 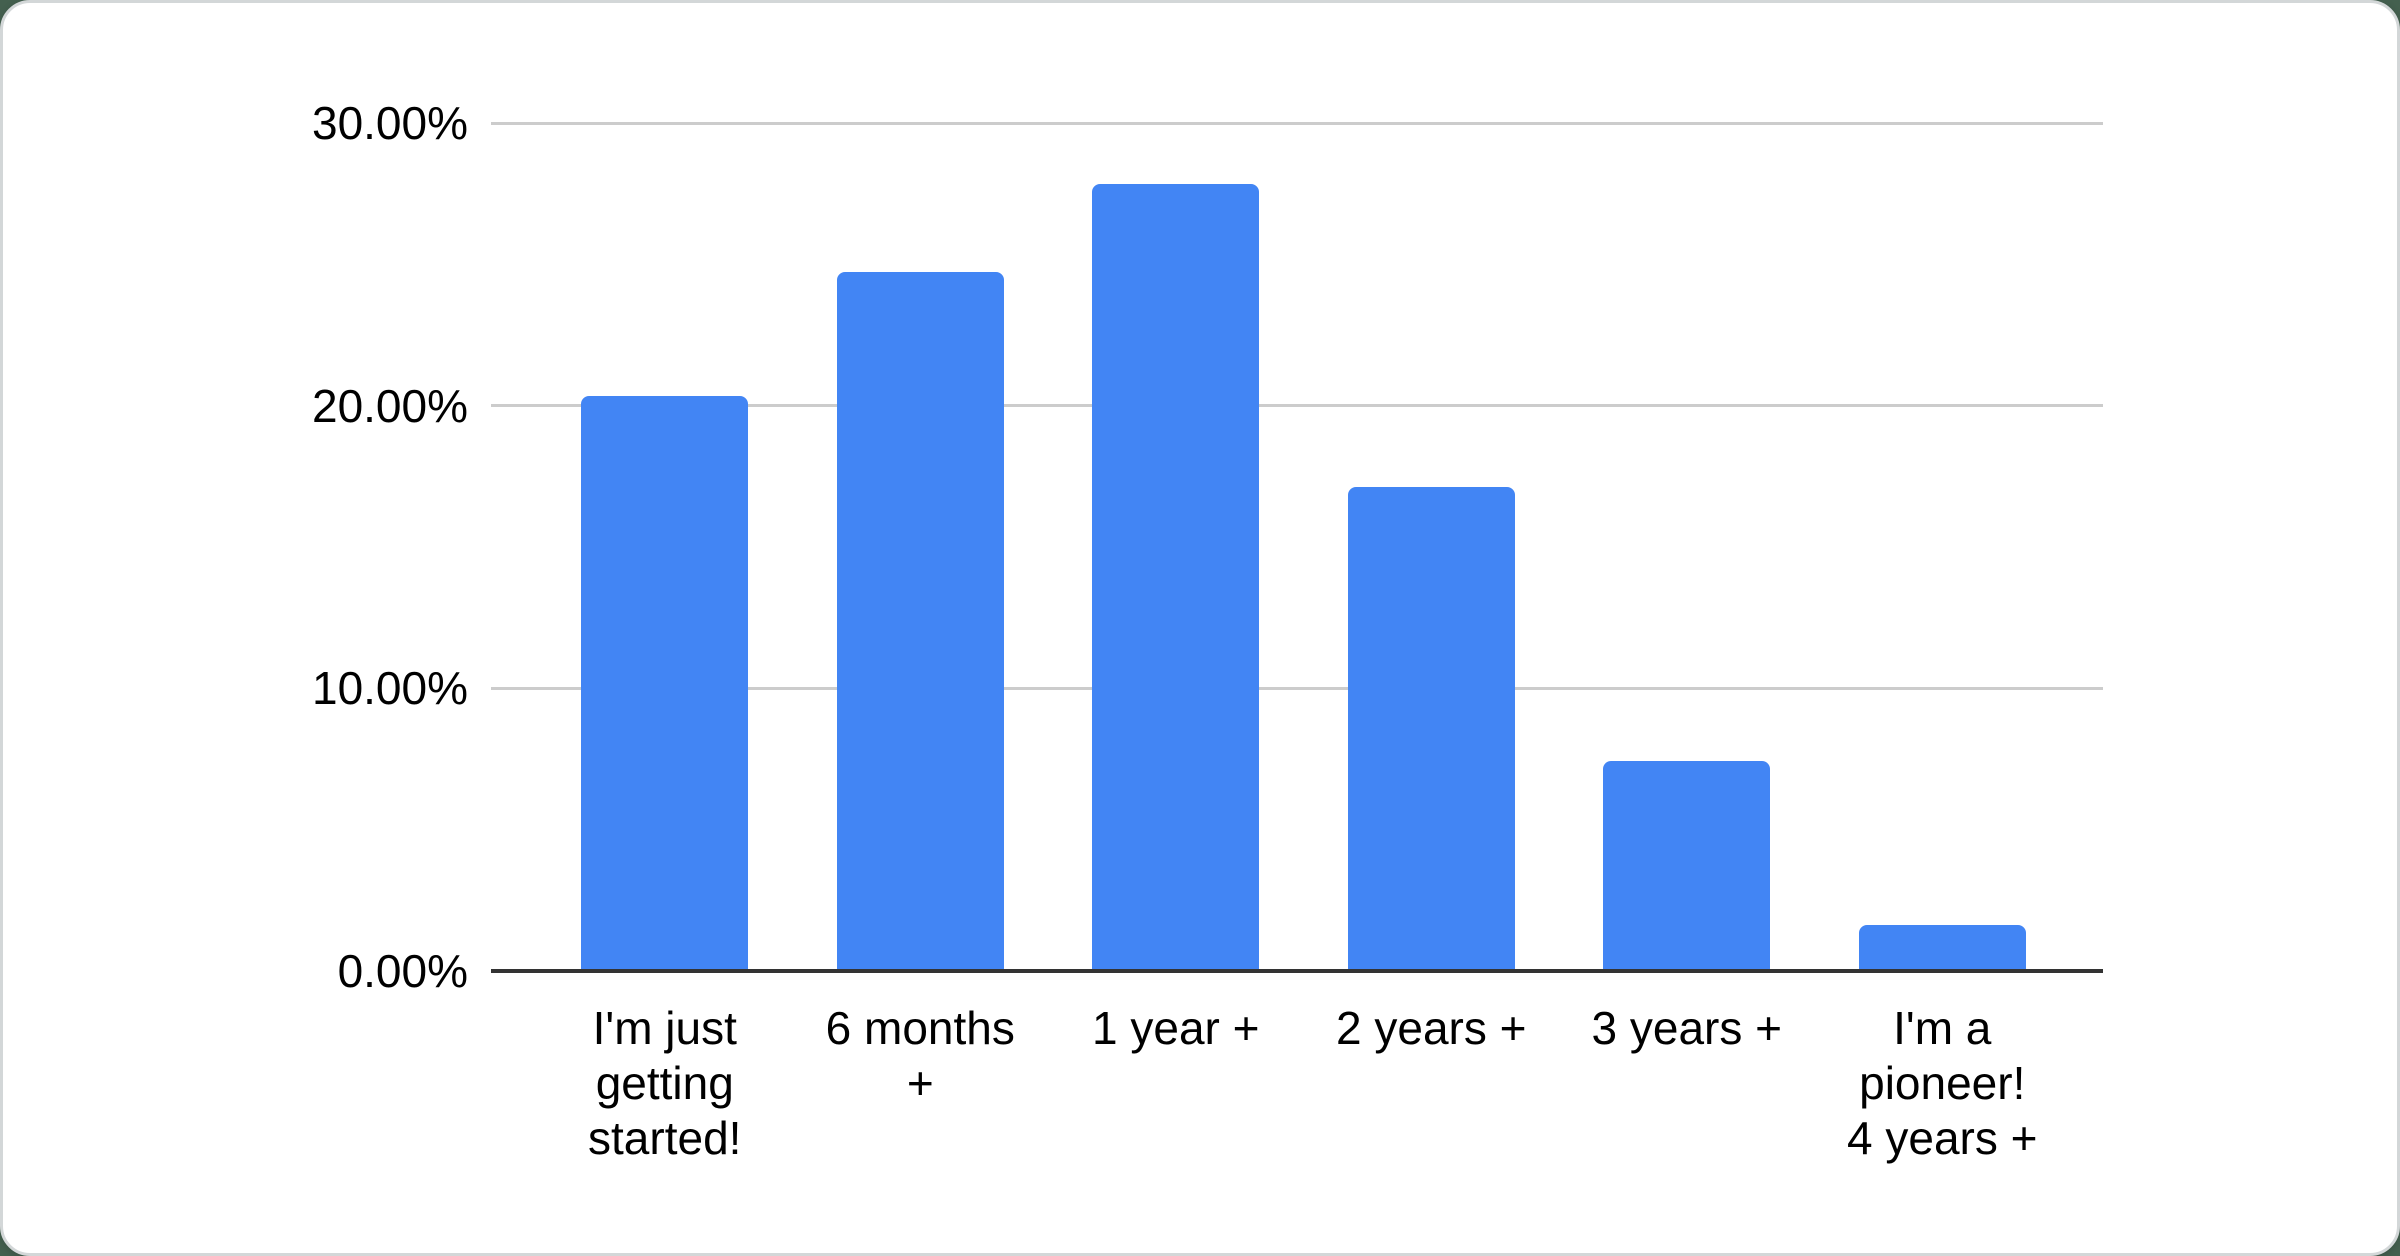 I want to click on x-axis-baseline, so click(x=1297, y=971).